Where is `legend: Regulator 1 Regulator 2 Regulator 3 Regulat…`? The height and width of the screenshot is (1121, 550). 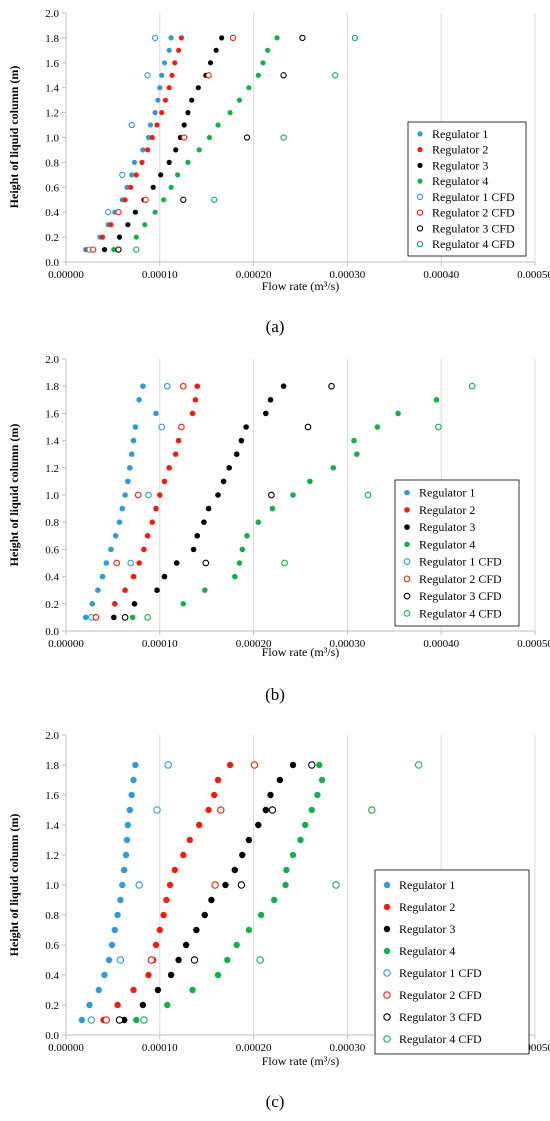
legend: Regulator 1 Regulator 2 Regulator 3 Regulat… is located at coordinates (452, 962).